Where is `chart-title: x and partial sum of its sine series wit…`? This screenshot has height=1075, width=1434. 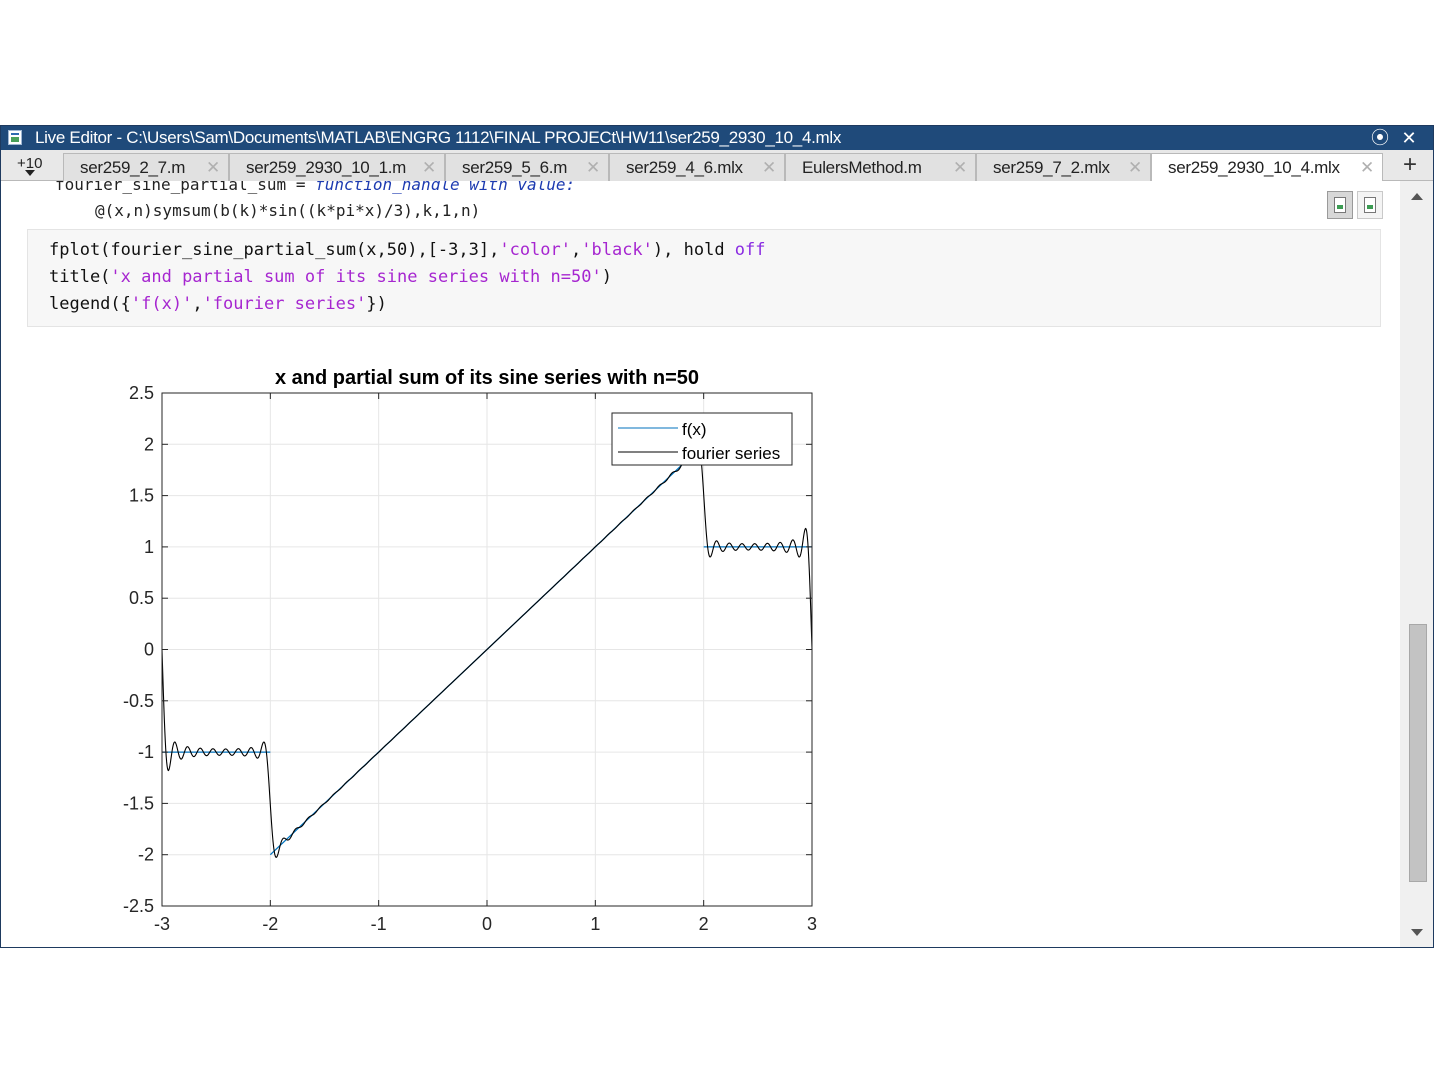
chart-title: x and partial sum of its sine series wit… is located at coordinates (487, 378).